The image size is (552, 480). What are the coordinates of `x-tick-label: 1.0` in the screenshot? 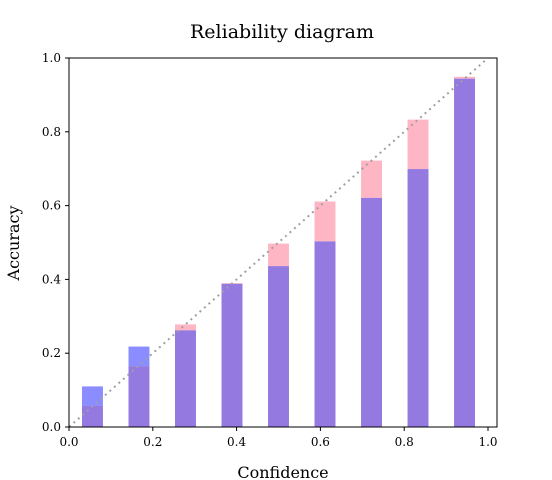 It's located at (487, 442).